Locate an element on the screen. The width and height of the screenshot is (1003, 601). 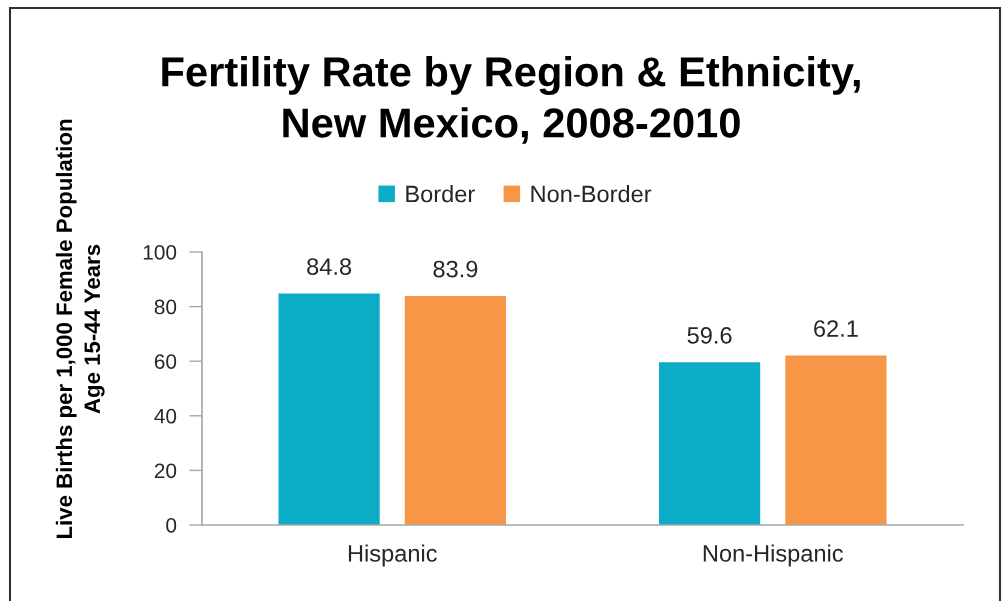
chart-title: Fertility Rate by Region & Ethnicity, New Mexico, 2008-2010 is located at coordinates (511, 100).